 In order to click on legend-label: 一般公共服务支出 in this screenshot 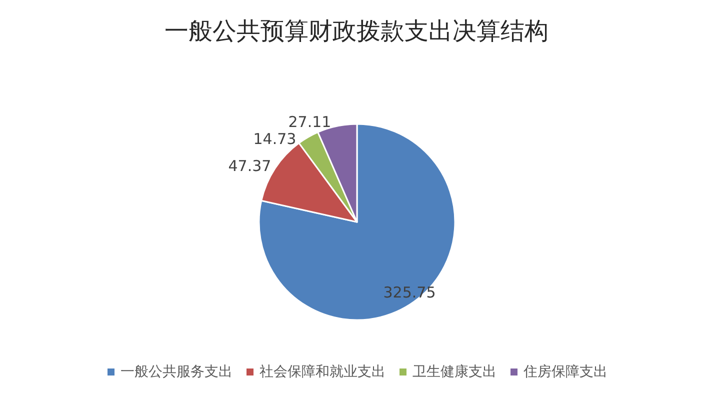, I will do `click(176, 372)`.